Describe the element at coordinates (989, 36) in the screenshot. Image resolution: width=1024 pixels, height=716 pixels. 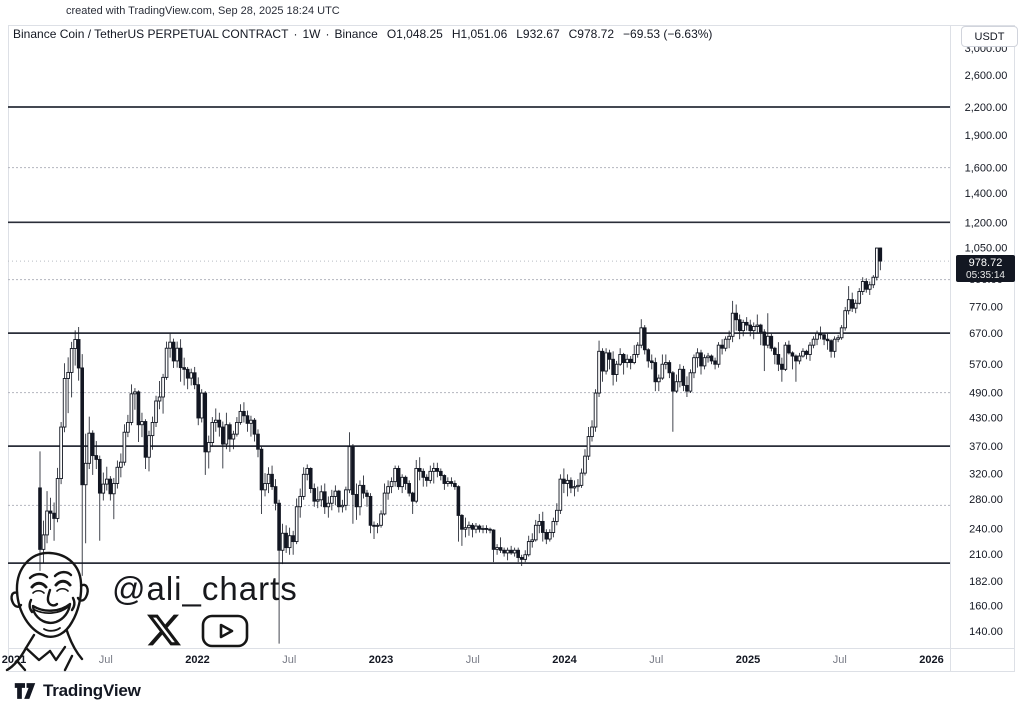
I see `currency-usdt-button: USDT` at that location.